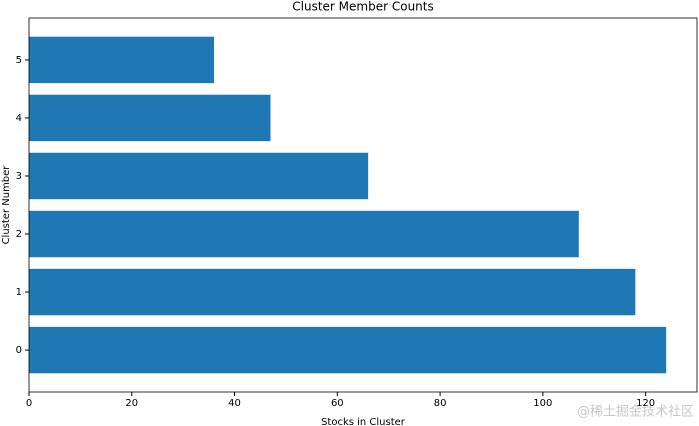 This screenshot has height=426, width=699. What do you see at coordinates (337, 403) in the screenshot?
I see `x-tick-label: 60` at bounding box center [337, 403].